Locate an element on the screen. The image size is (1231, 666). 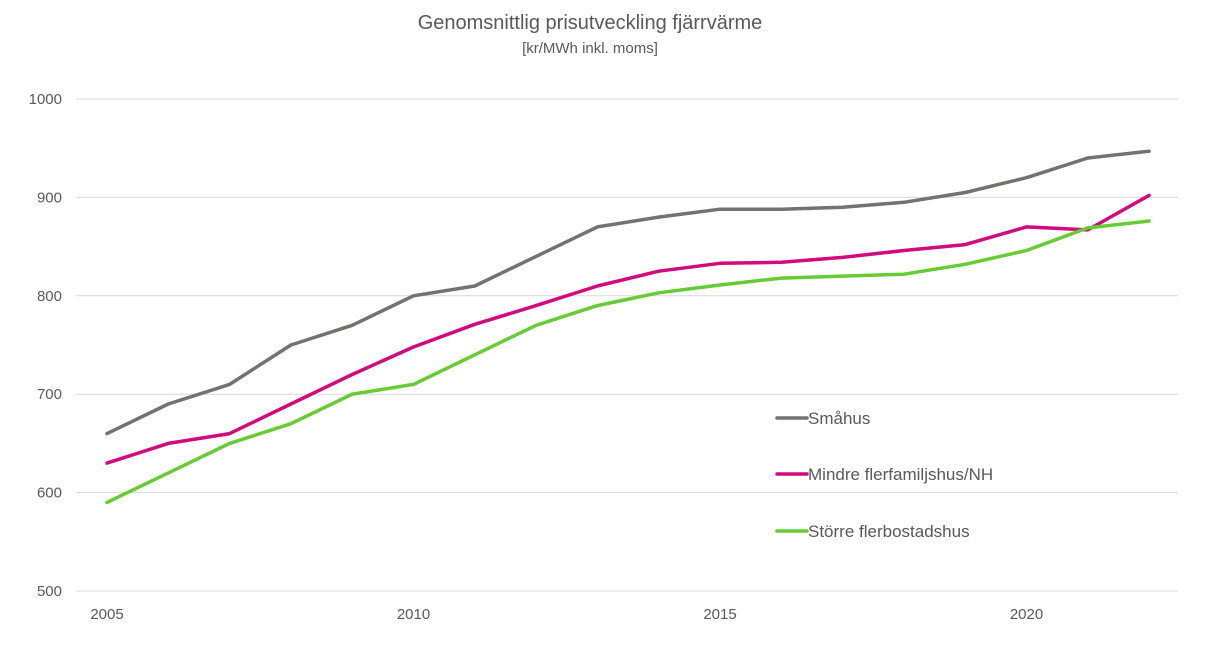
legend-label-1: Småhus is located at coordinates (839, 418).